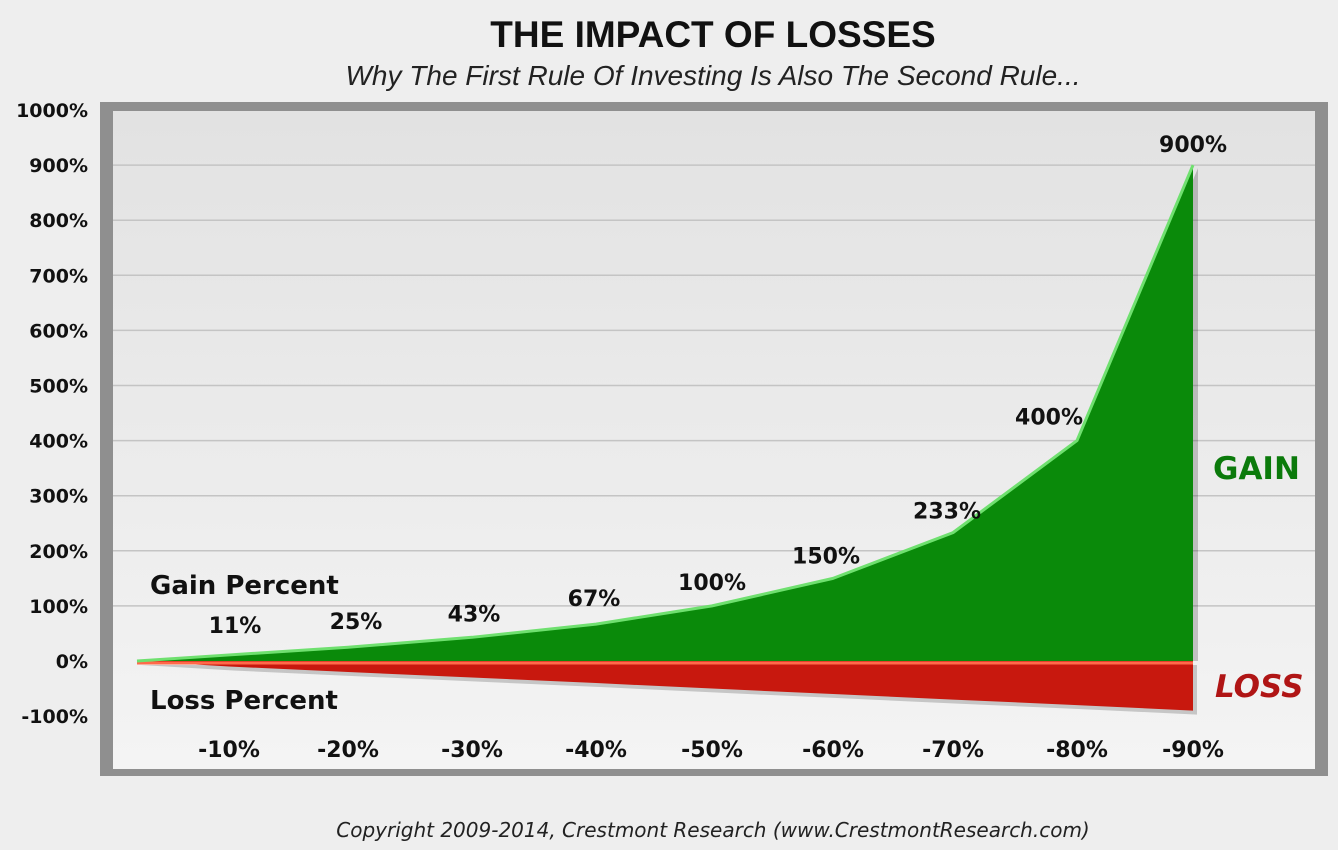 Image resolution: width=1338 pixels, height=850 pixels. What do you see at coordinates (947, 512) in the screenshot?
I see `gain-data-label: 233%` at bounding box center [947, 512].